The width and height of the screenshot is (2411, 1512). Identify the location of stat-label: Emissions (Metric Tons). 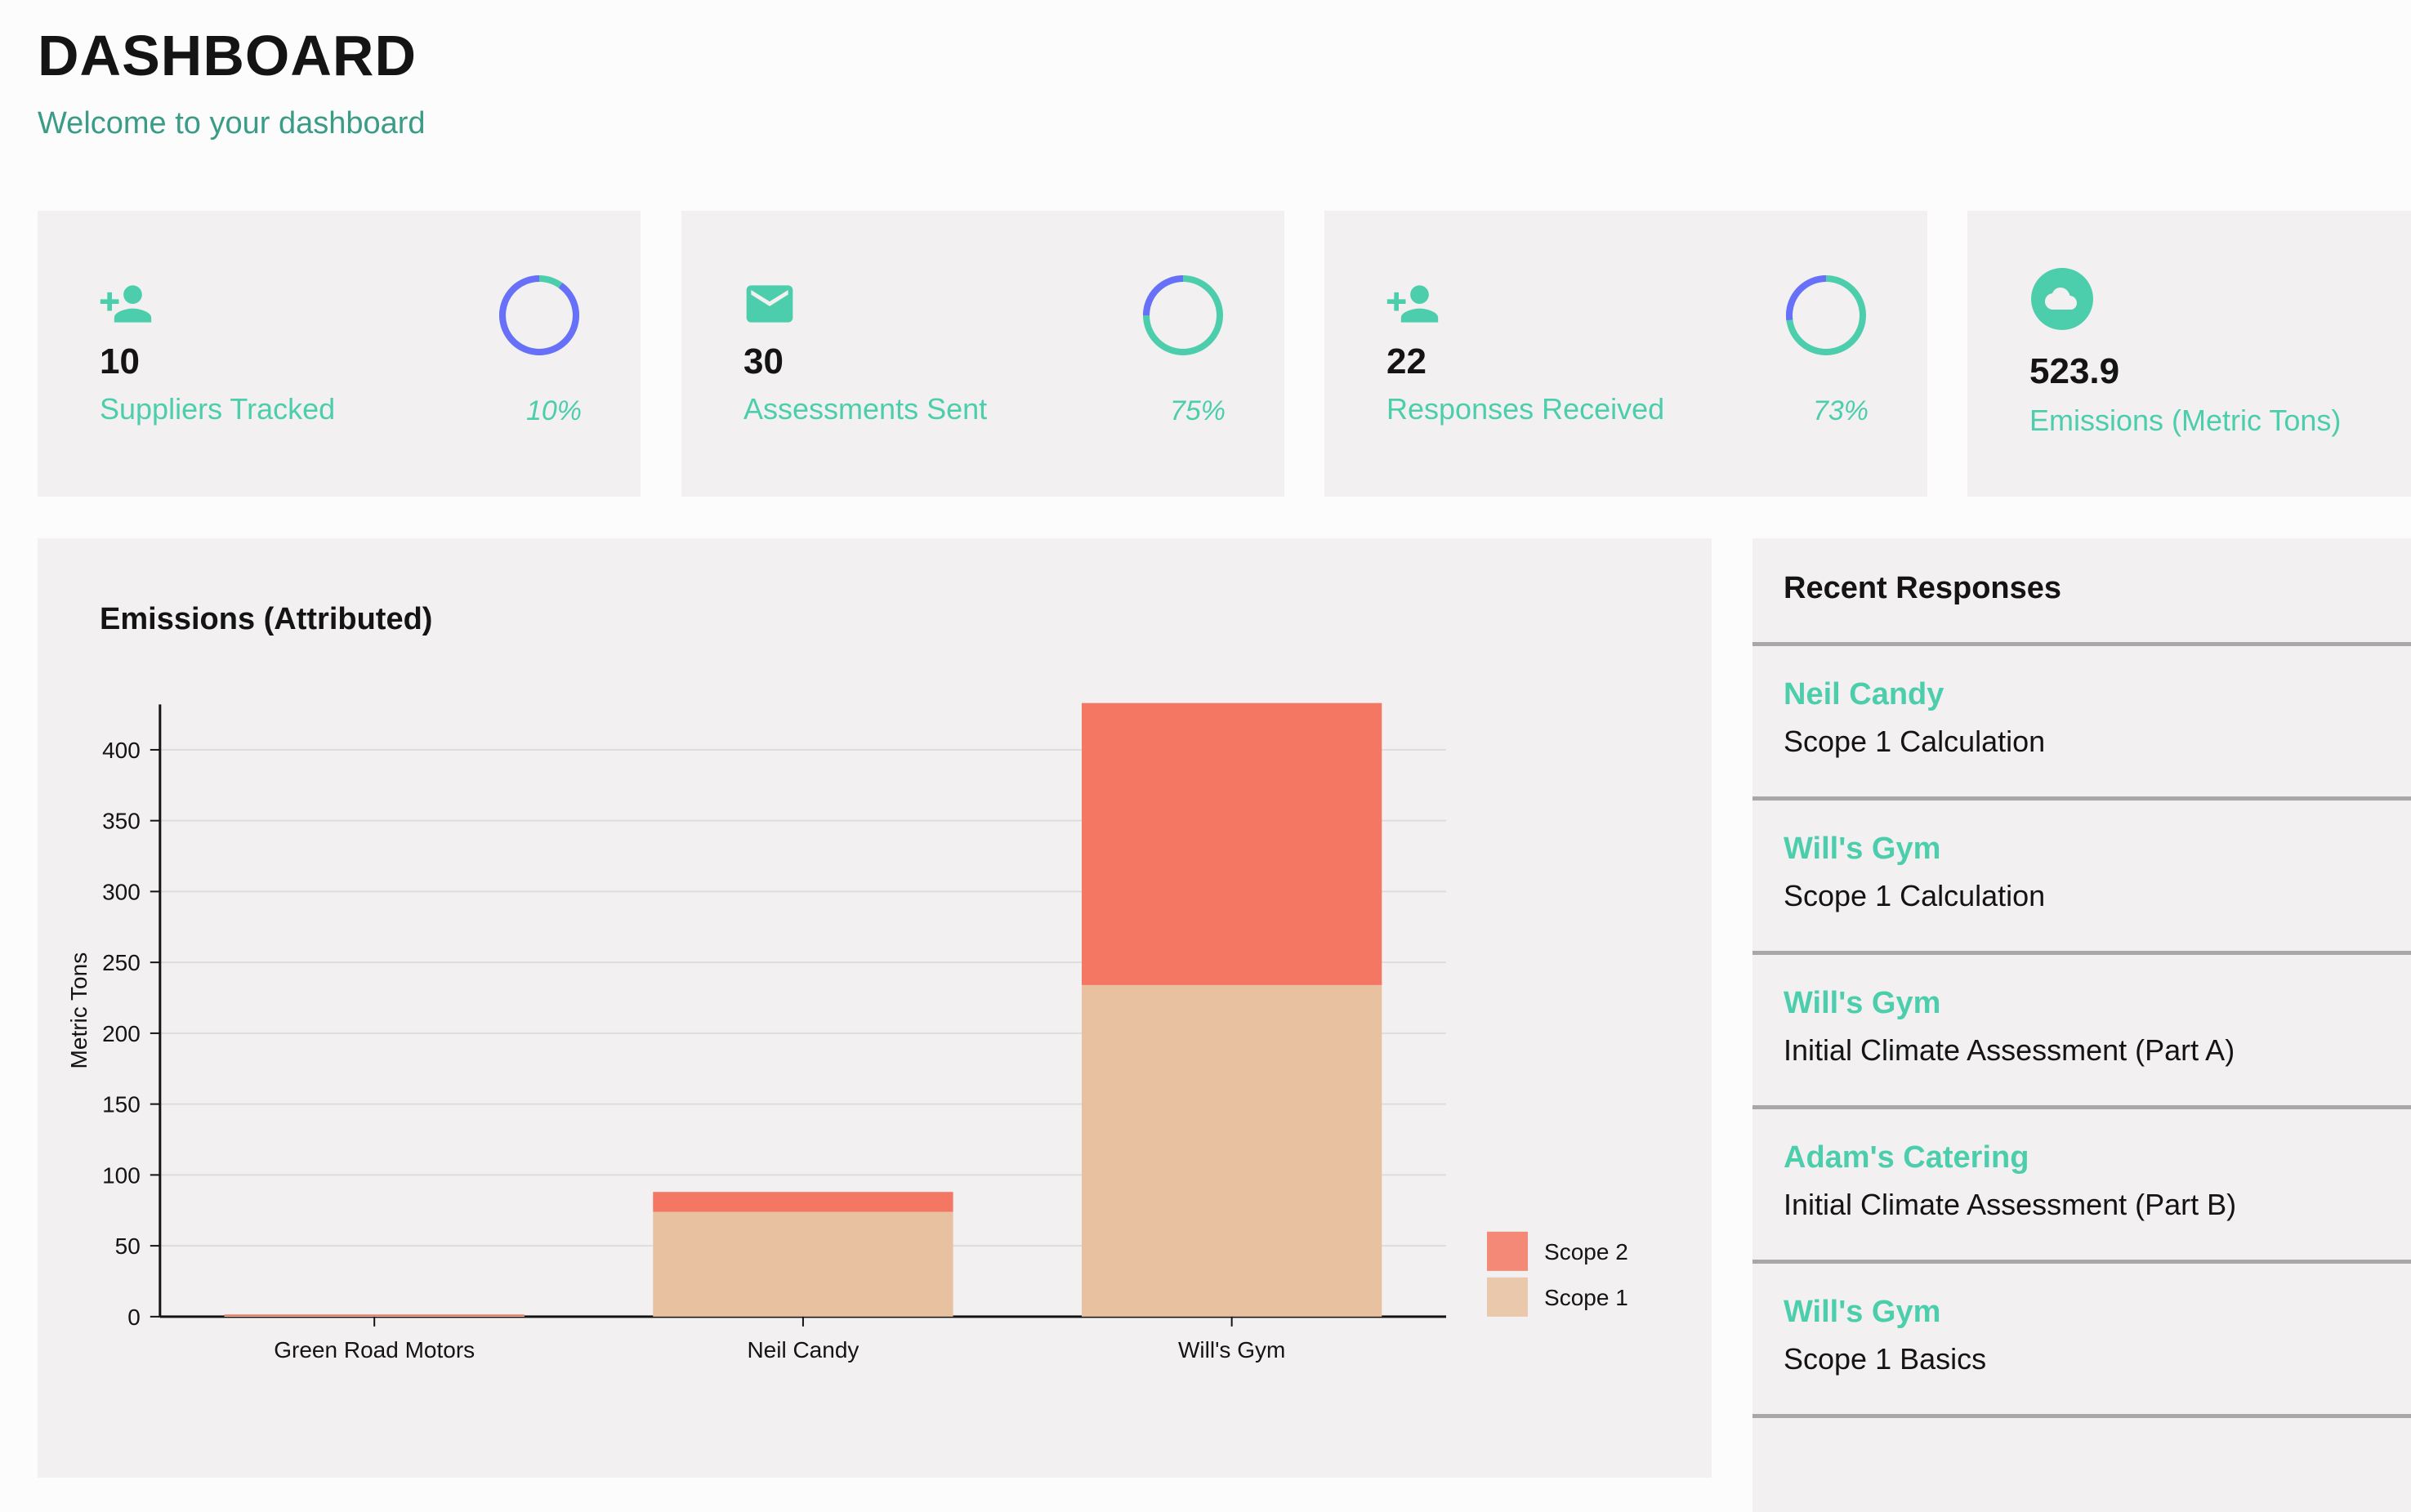
(2186, 421).